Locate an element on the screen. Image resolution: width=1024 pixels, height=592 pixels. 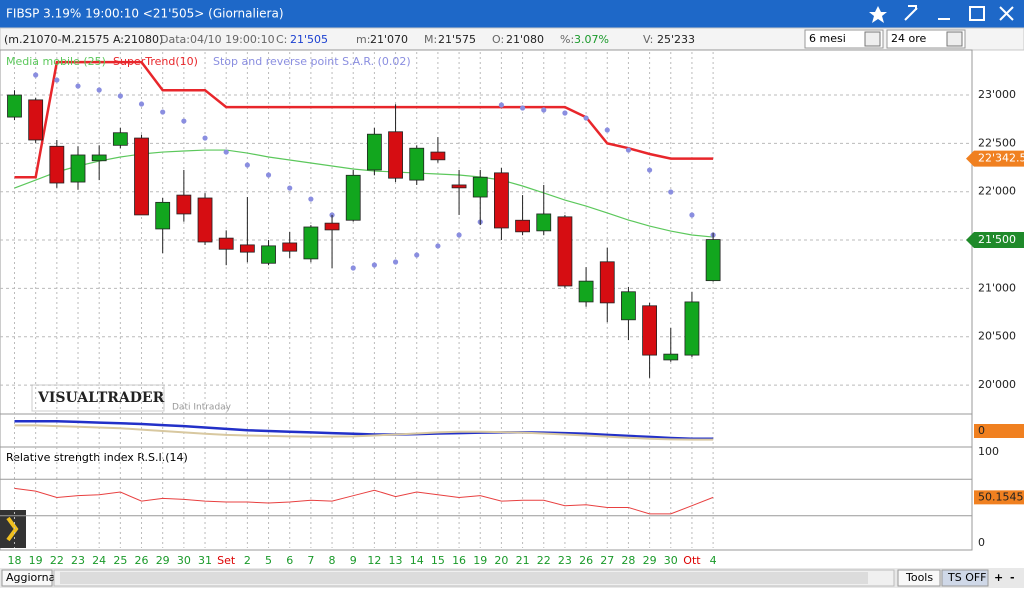
y-tick-label: 21'000 is located at coordinates (997, 287).